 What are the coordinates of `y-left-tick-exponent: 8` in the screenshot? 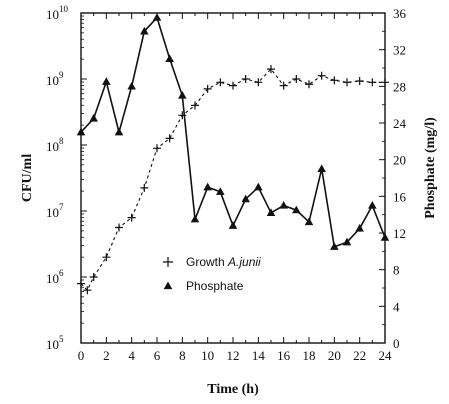 It's located at (61, 141).